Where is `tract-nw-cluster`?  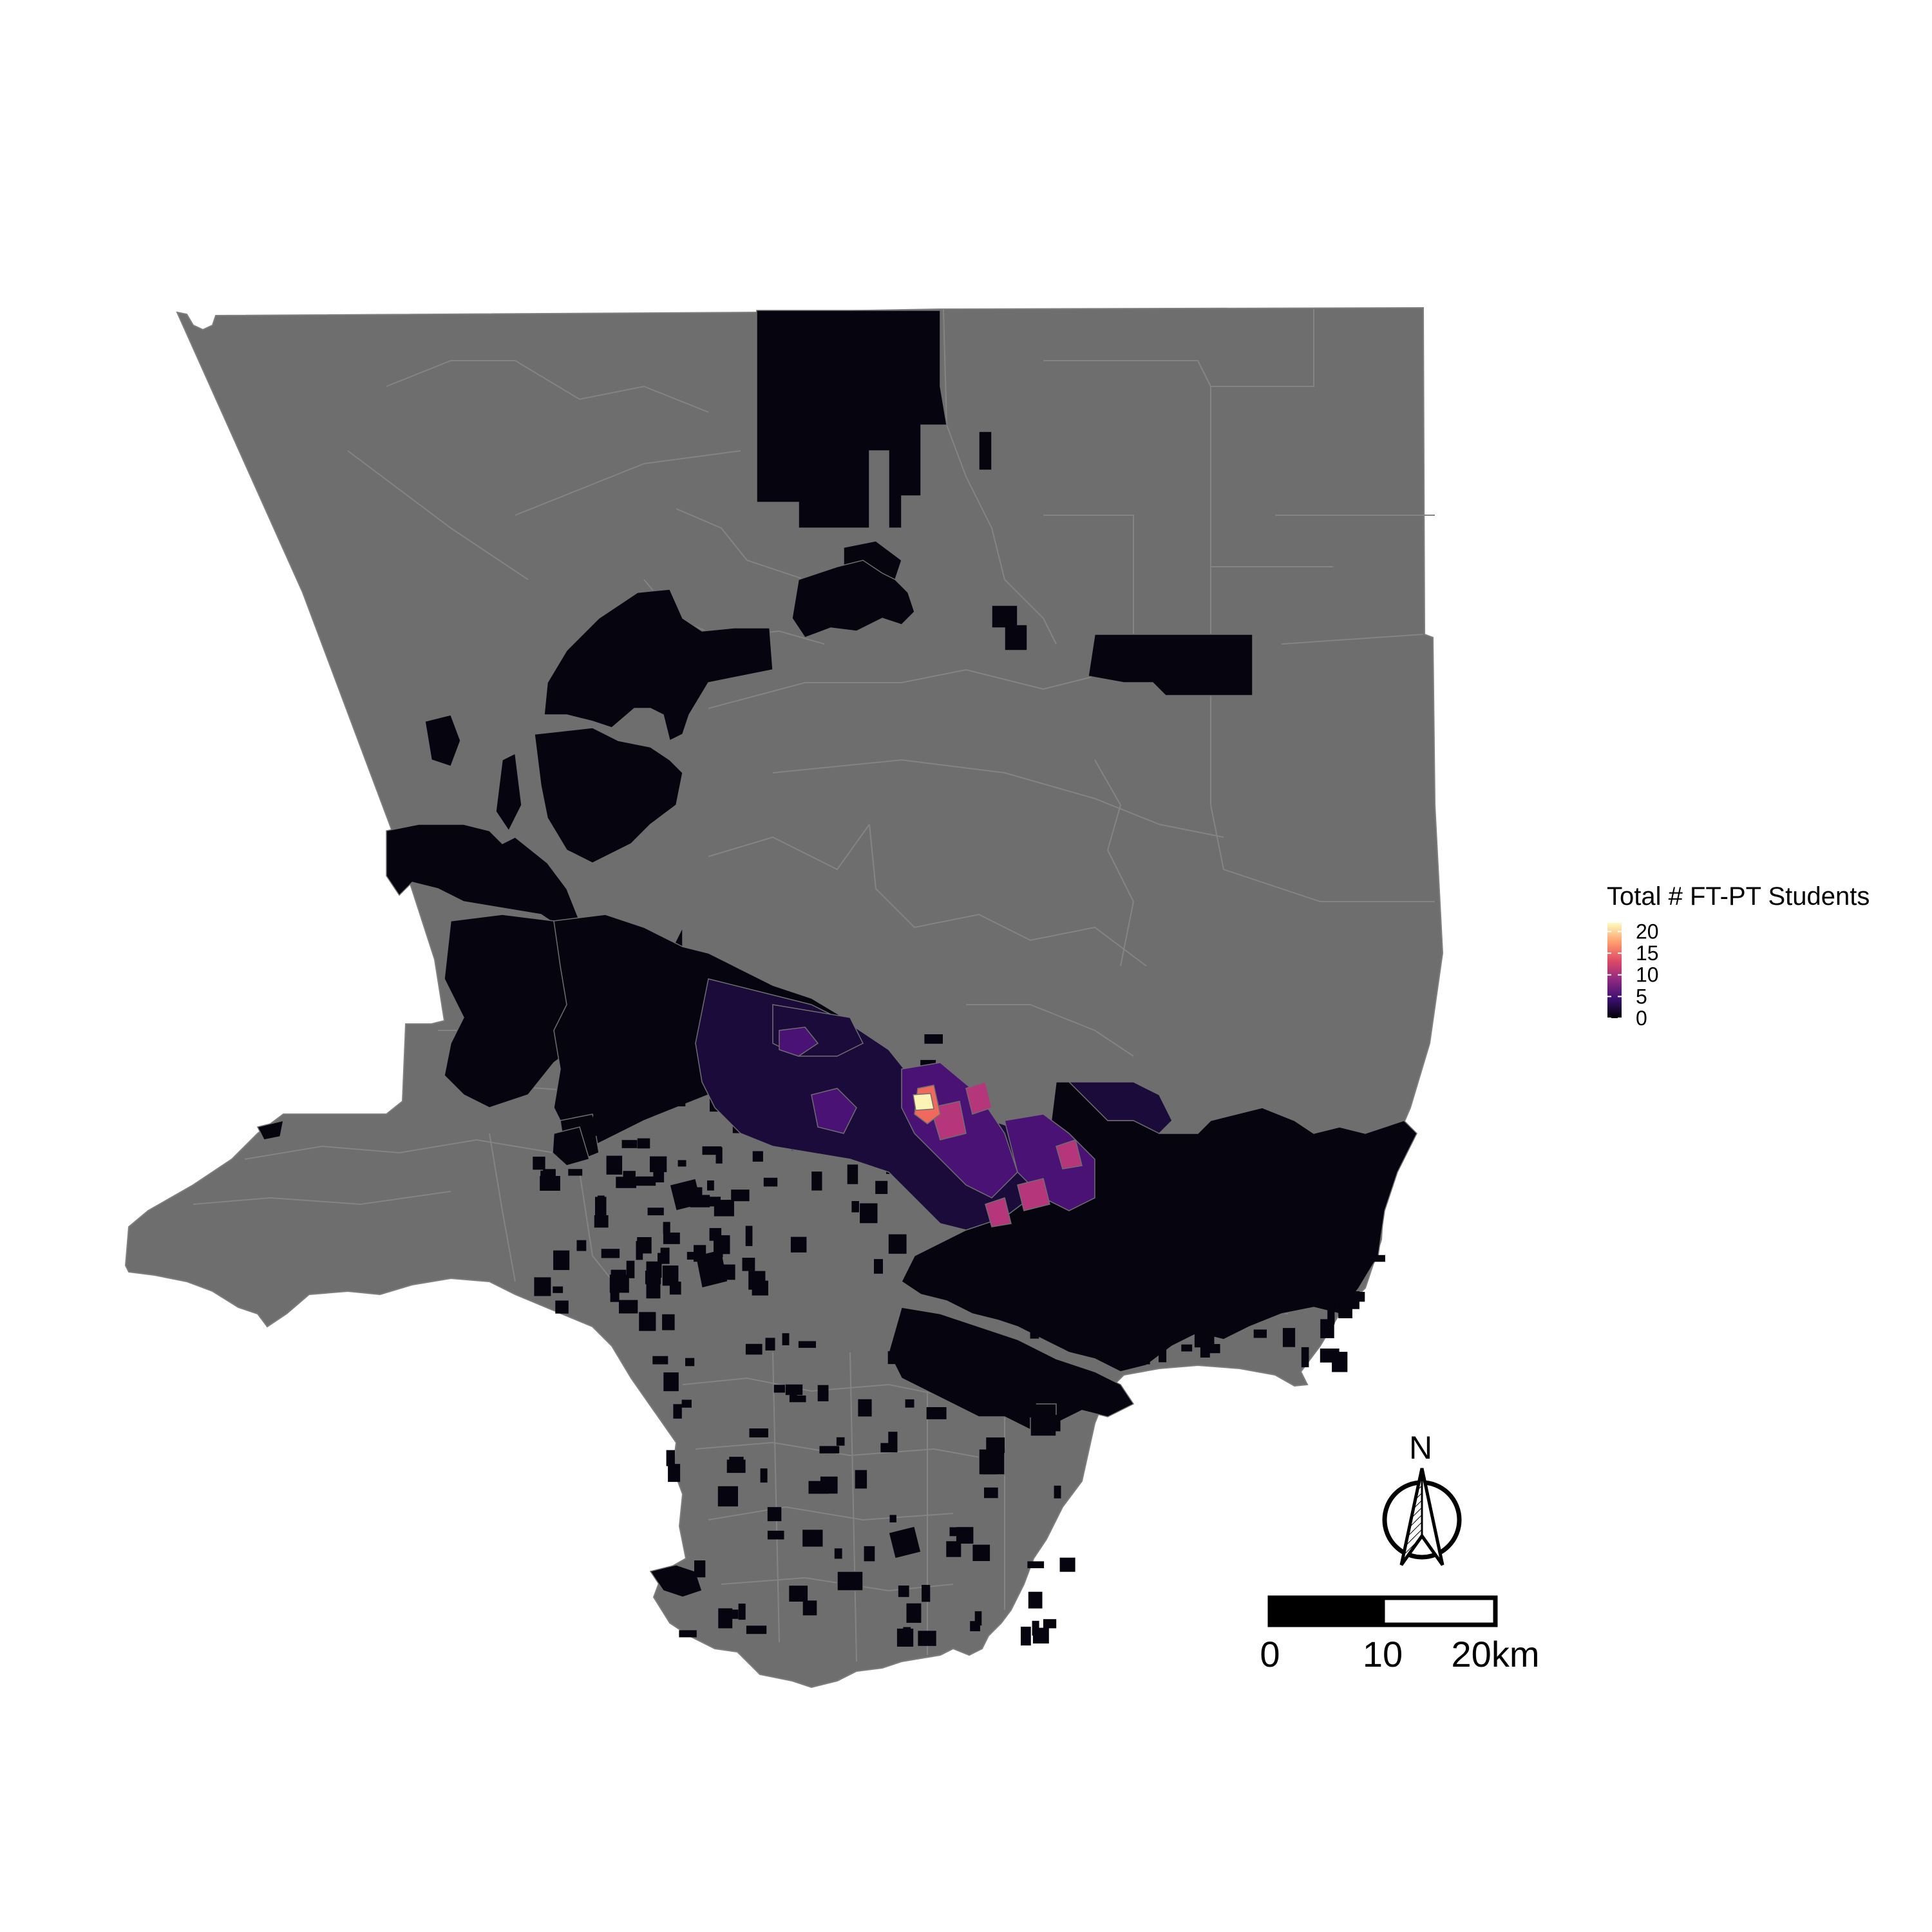
tract-nw-cluster is located at coordinates (608, 795).